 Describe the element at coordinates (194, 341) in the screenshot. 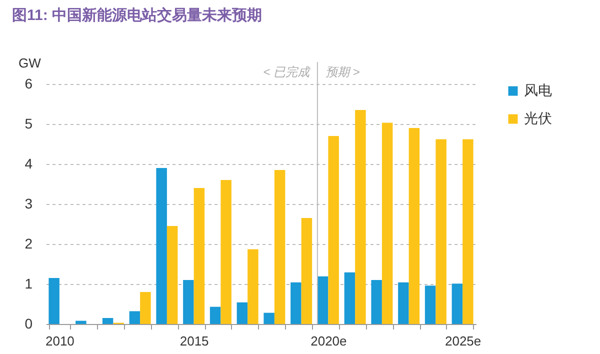

I see `x-tick-label: 2015` at that location.